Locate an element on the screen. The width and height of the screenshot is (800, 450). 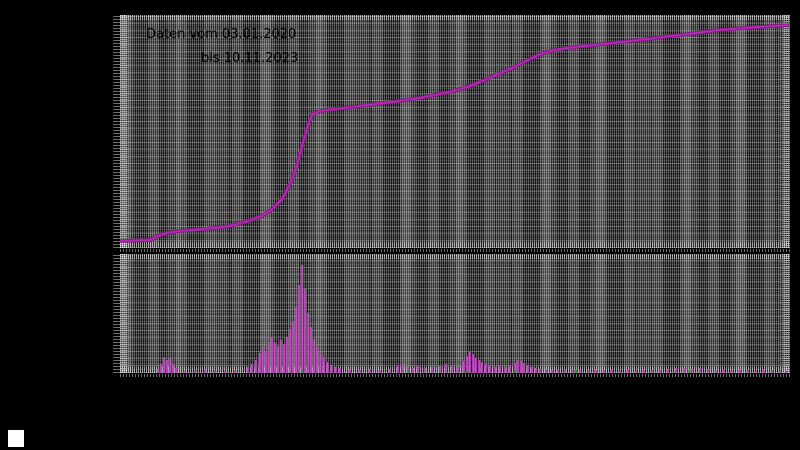
bottom-panel-x-axis-ticks is located at coordinates (455, 375).